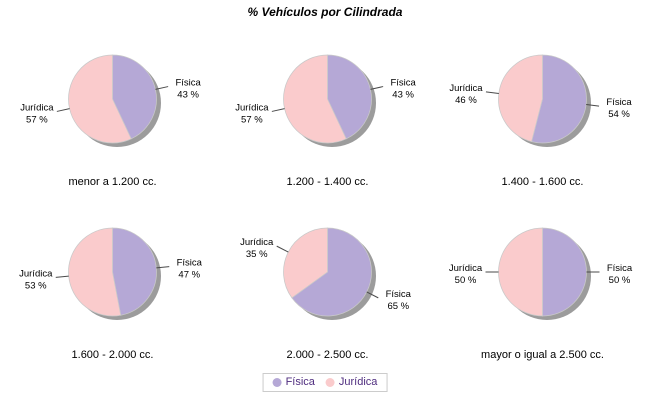  Describe the element at coordinates (358, 382) in the screenshot. I see `legend-label: Jurídica` at that location.